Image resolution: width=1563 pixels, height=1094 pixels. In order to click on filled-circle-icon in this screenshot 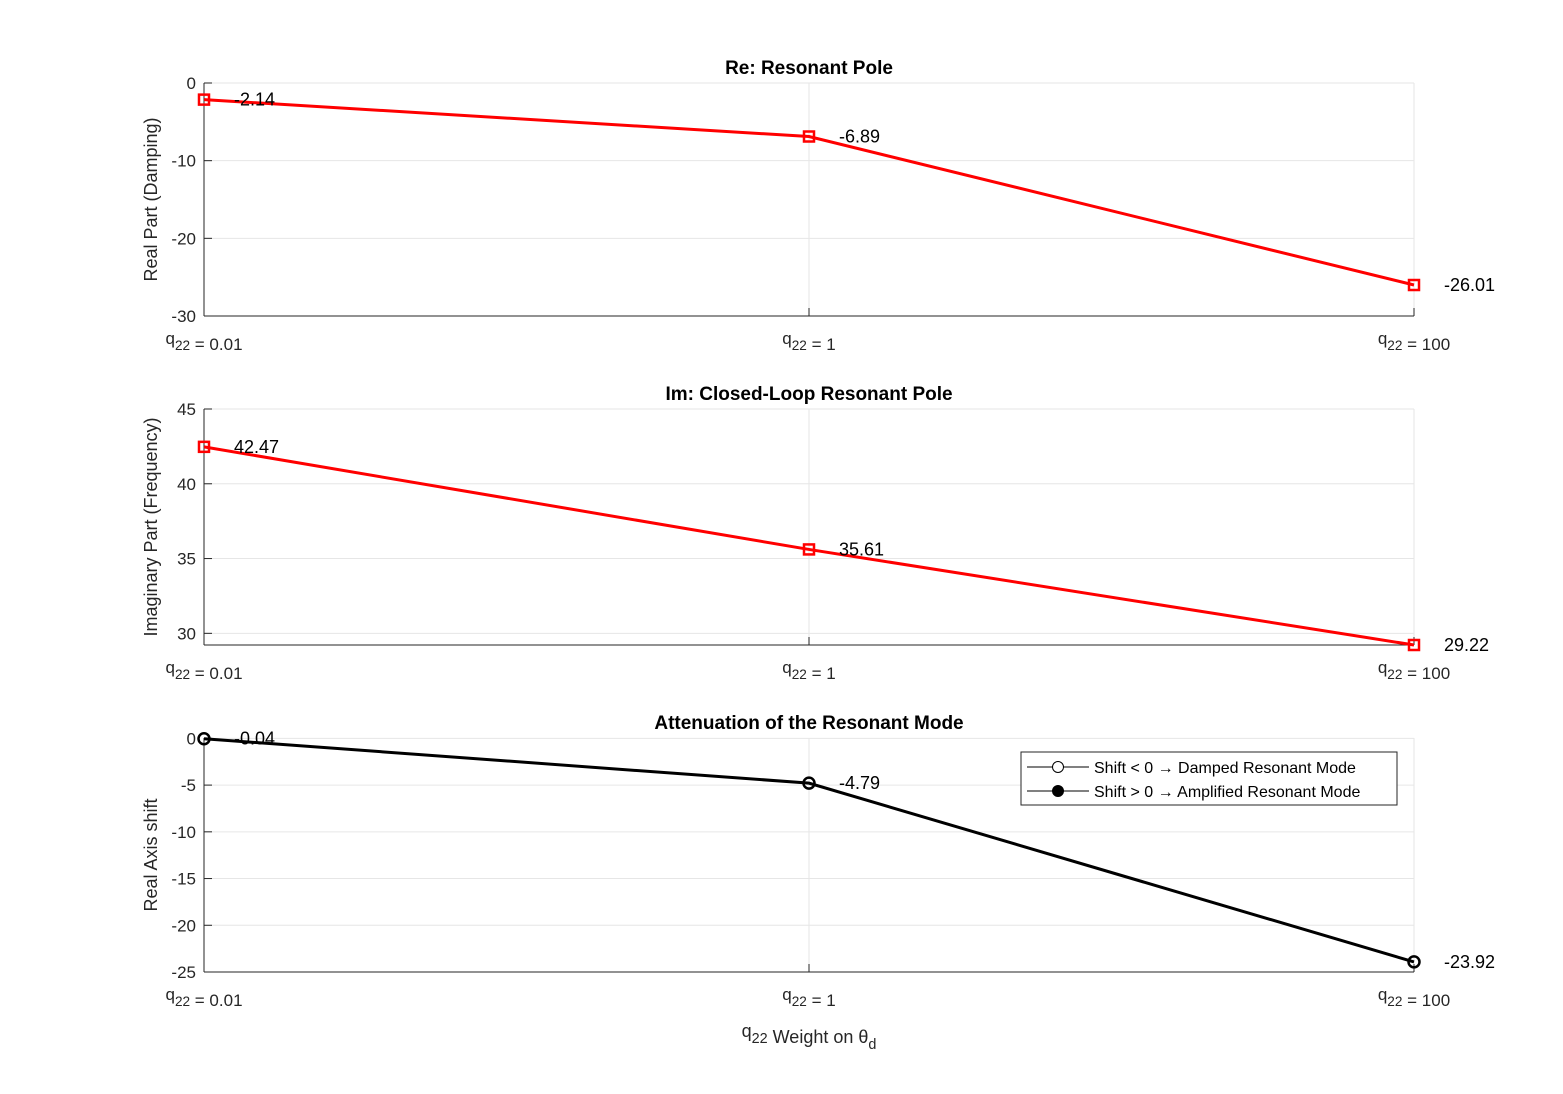, I will do `click(1058, 791)`.